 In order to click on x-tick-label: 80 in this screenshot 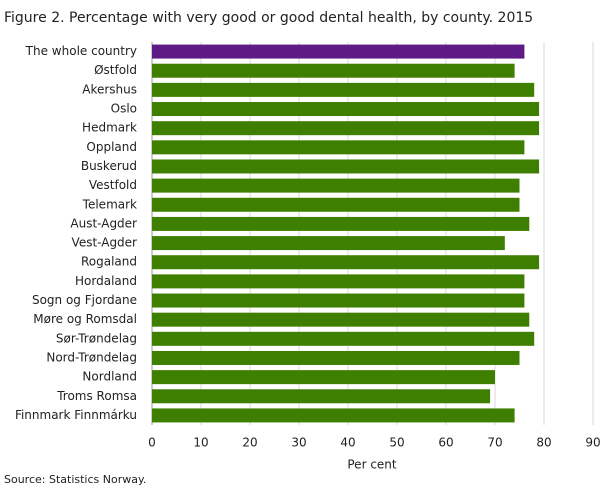, I will do `click(543, 443)`.